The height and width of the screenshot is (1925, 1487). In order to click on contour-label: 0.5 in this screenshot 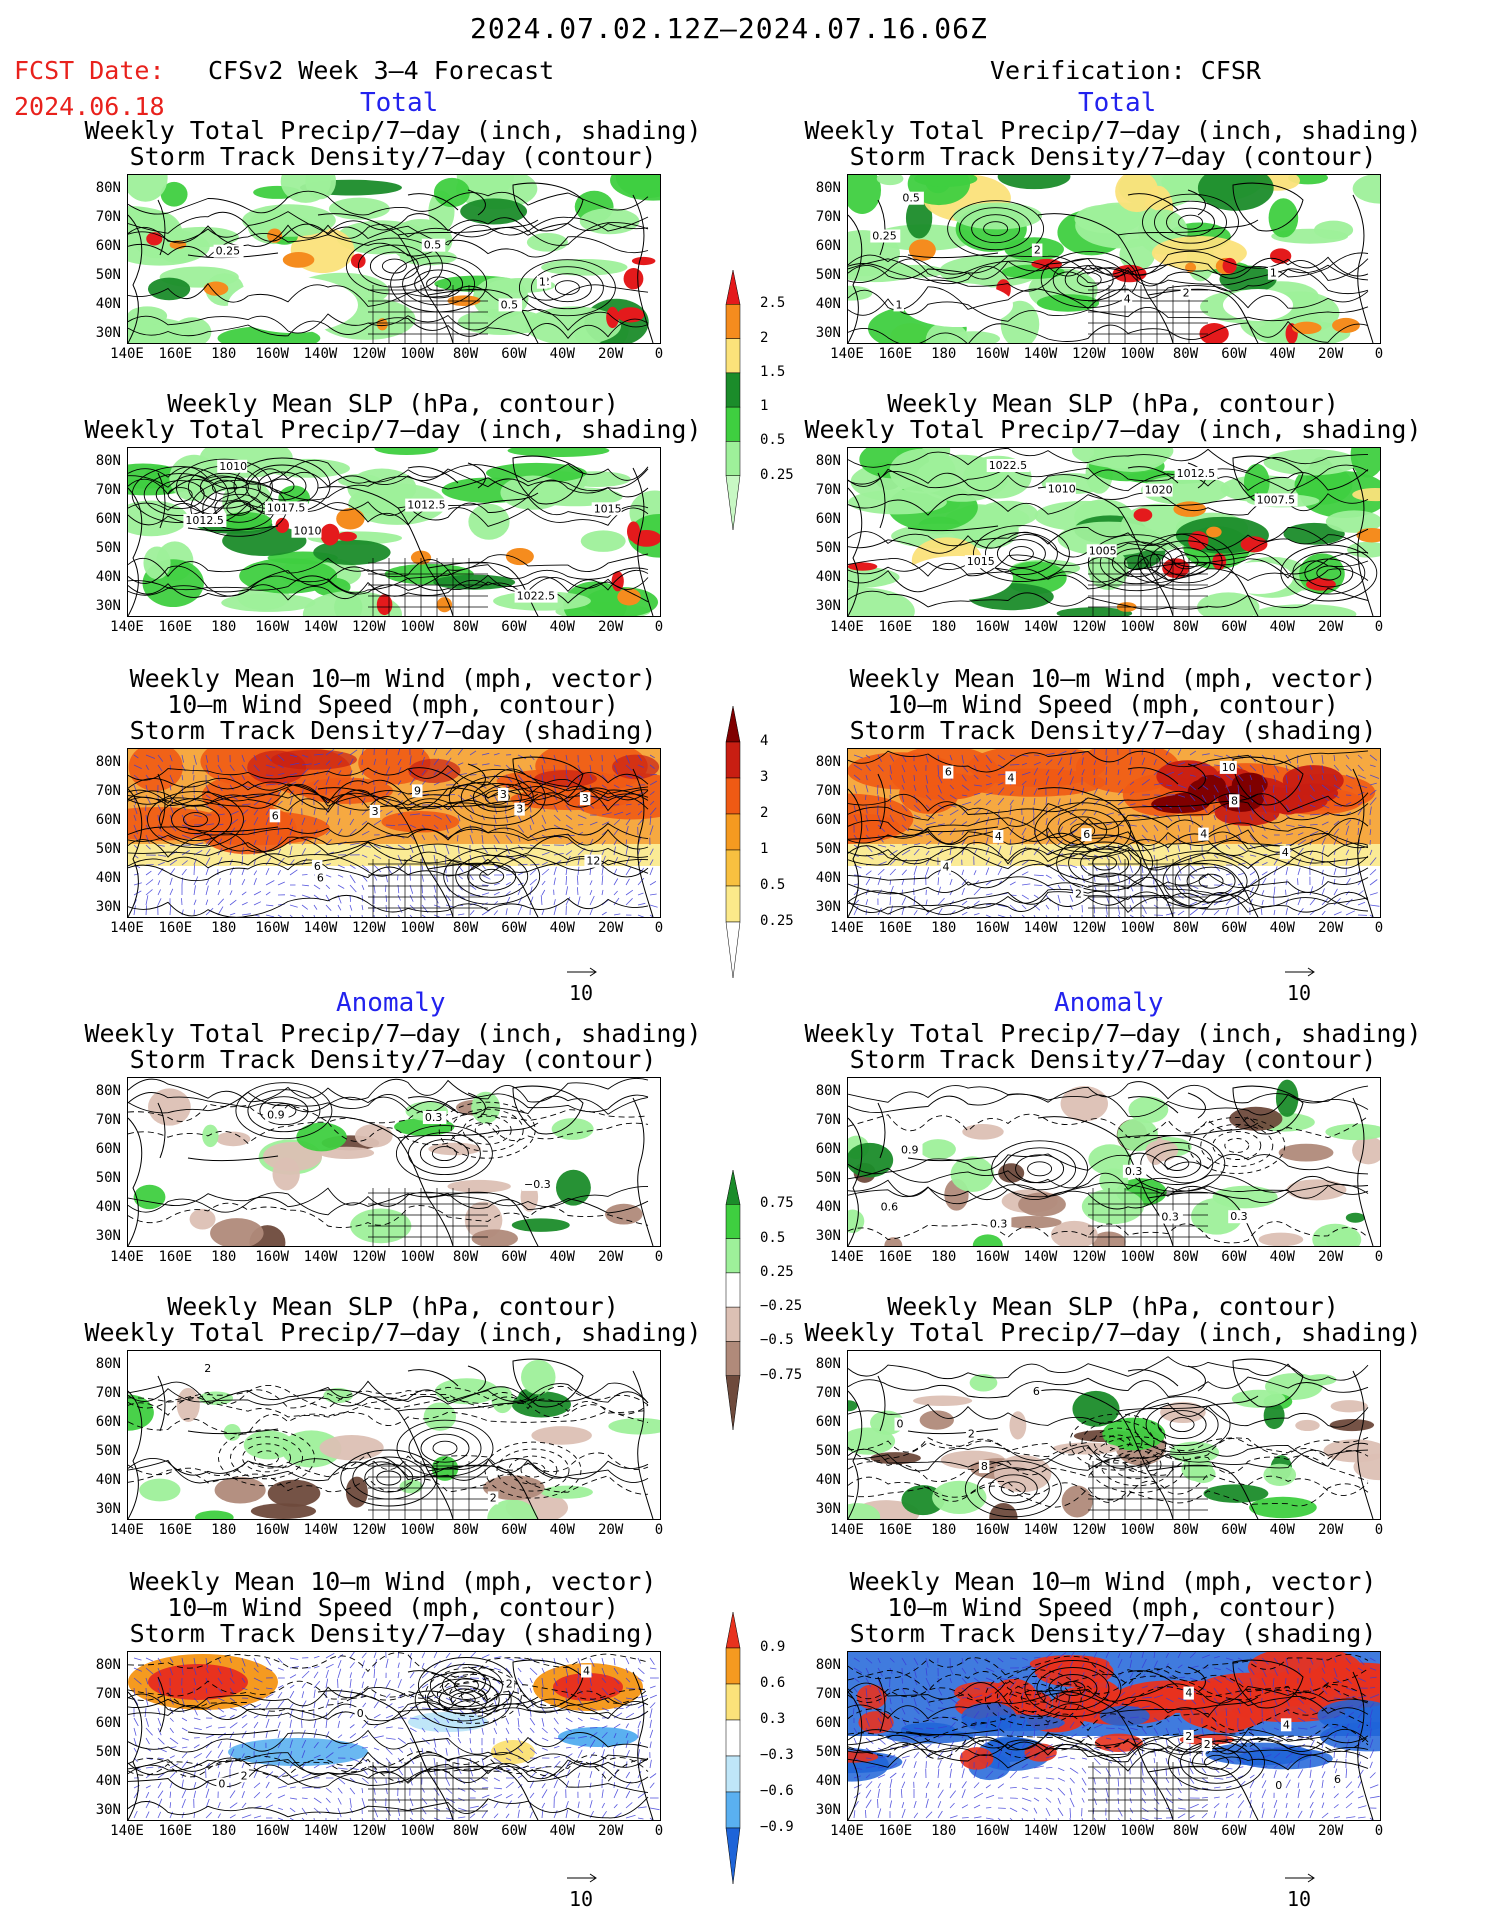, I will do `click(433, 245)`.